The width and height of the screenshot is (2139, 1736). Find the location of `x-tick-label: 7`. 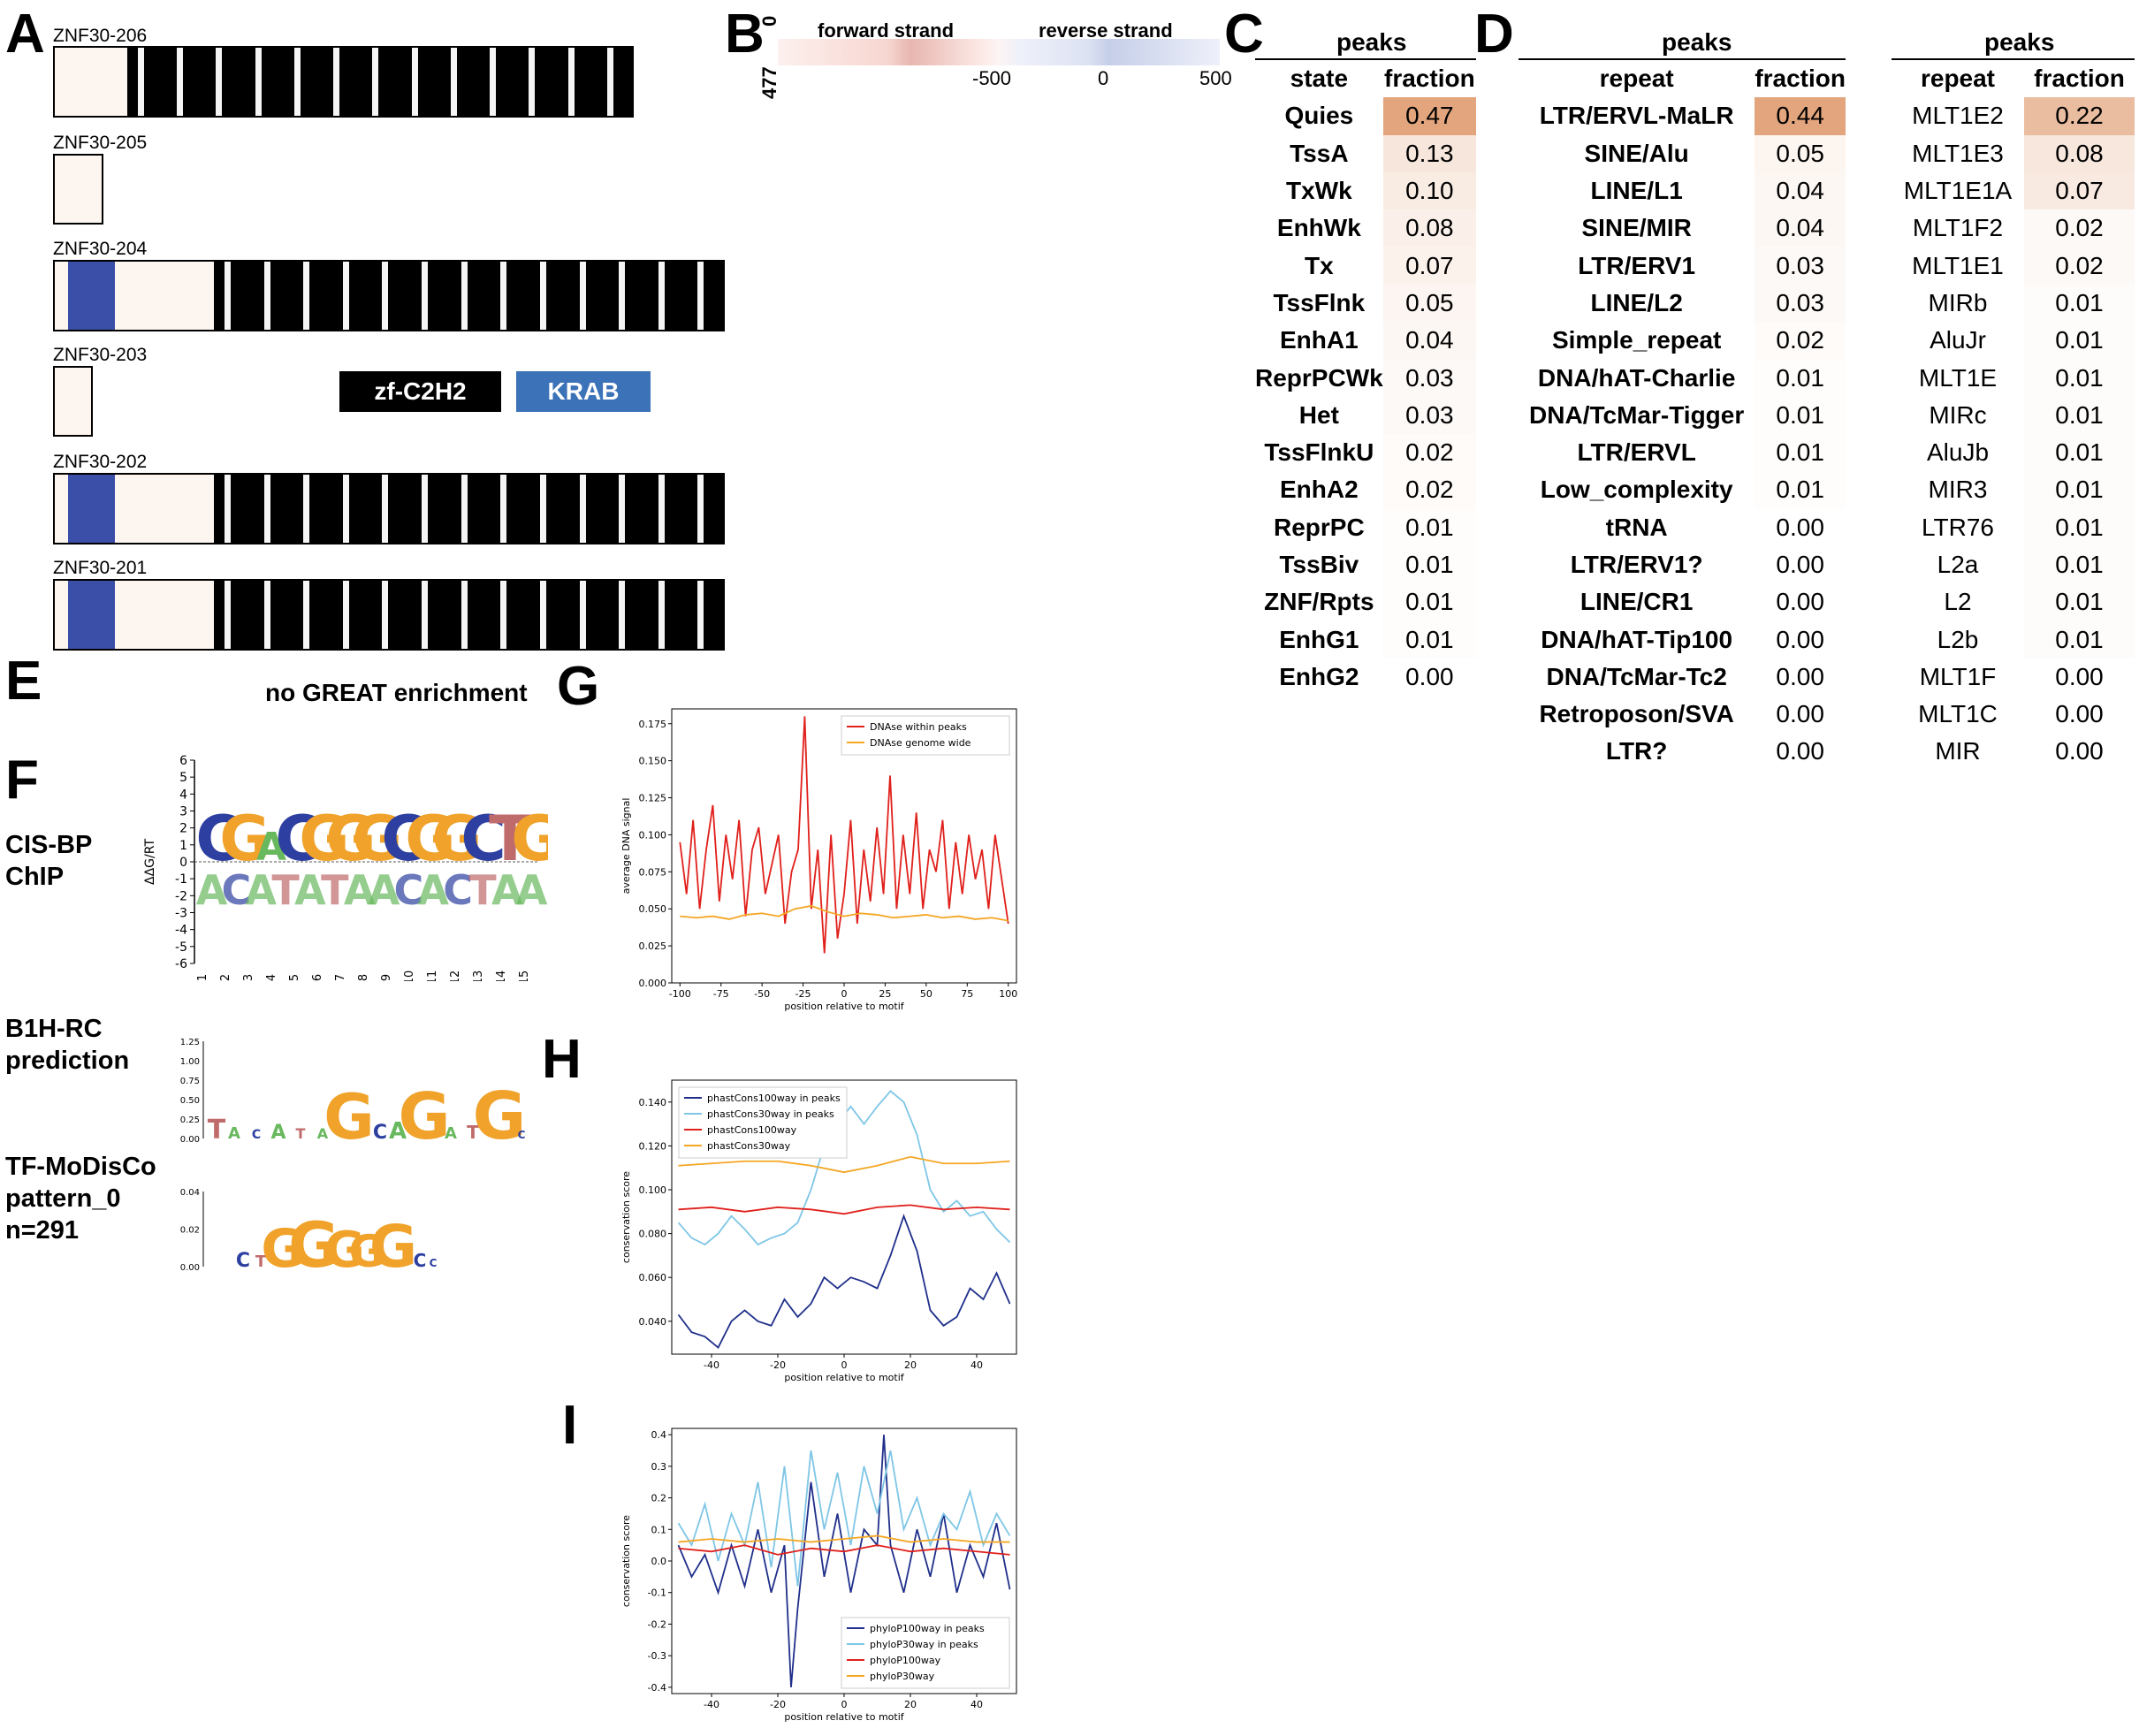

x-tick-label: 7 is located at coordinates (340, 978).